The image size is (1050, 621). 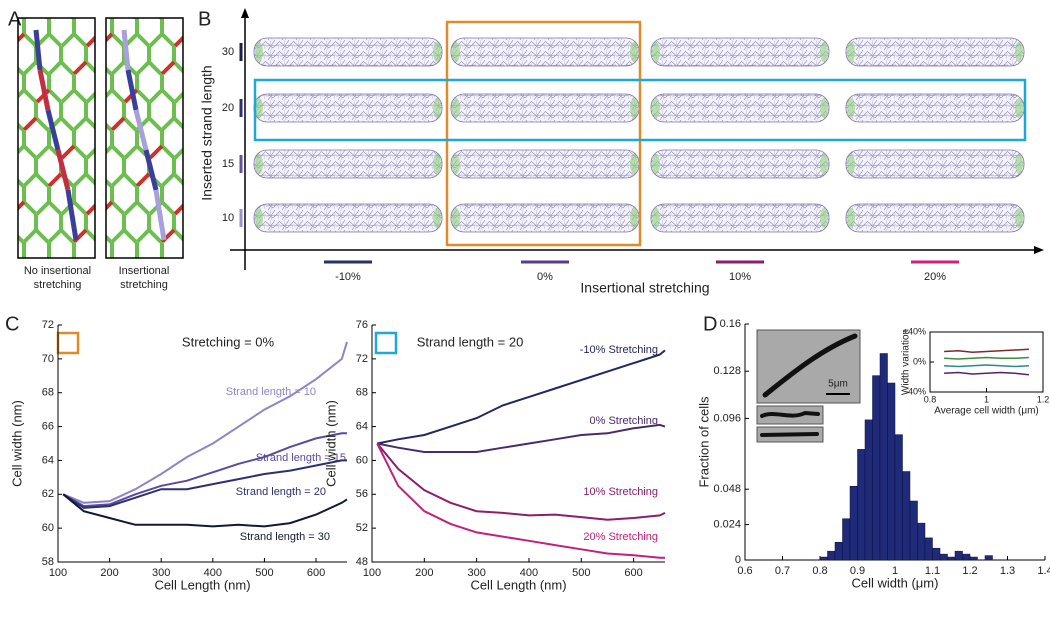 What do you see at coordinates (228, 341) in the screenshot?
I see `chart-title: Stretching = 0%` at bounding box center [228, 341].